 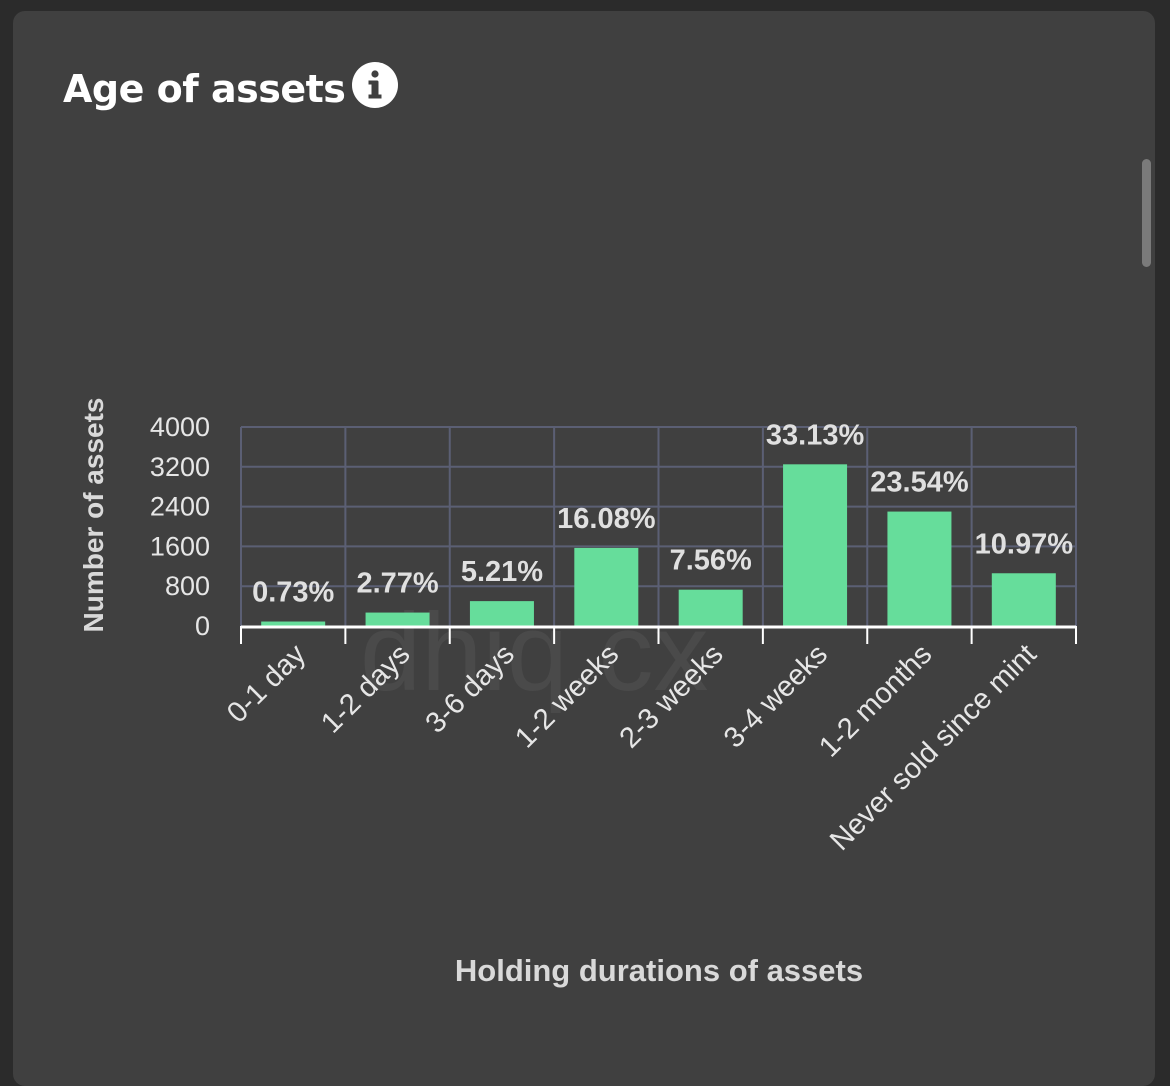 I want to click on axis-layer, so click(x=658, y=634).